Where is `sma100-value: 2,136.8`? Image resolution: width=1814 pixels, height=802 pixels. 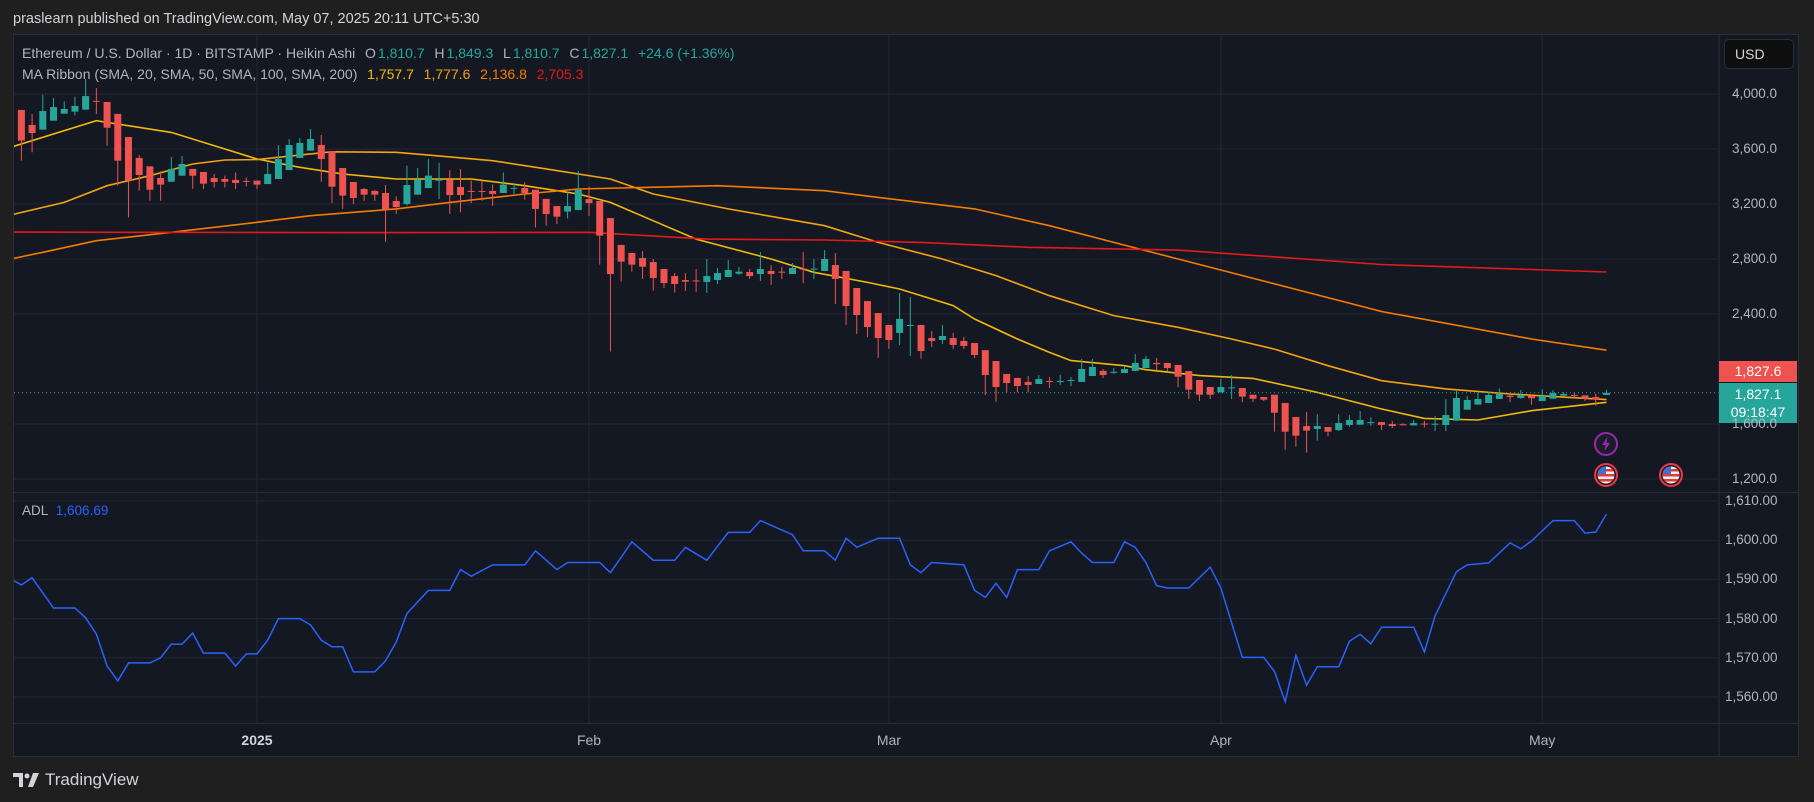 sma100-value: 2,136.8 is located at coordinates (503, 74).